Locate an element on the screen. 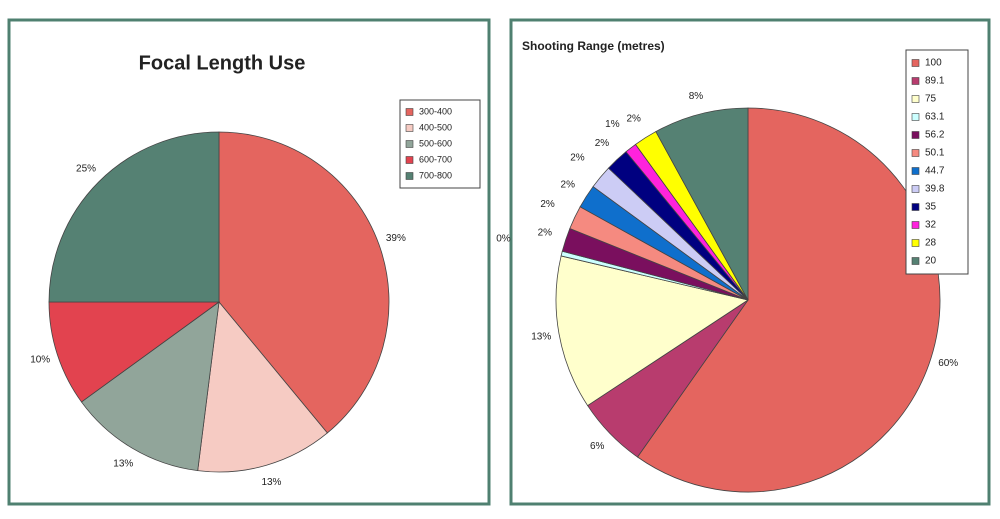 The height and width of the screenshot is (519, 1000). data-label: 0% is located at coordinates (503, 239).